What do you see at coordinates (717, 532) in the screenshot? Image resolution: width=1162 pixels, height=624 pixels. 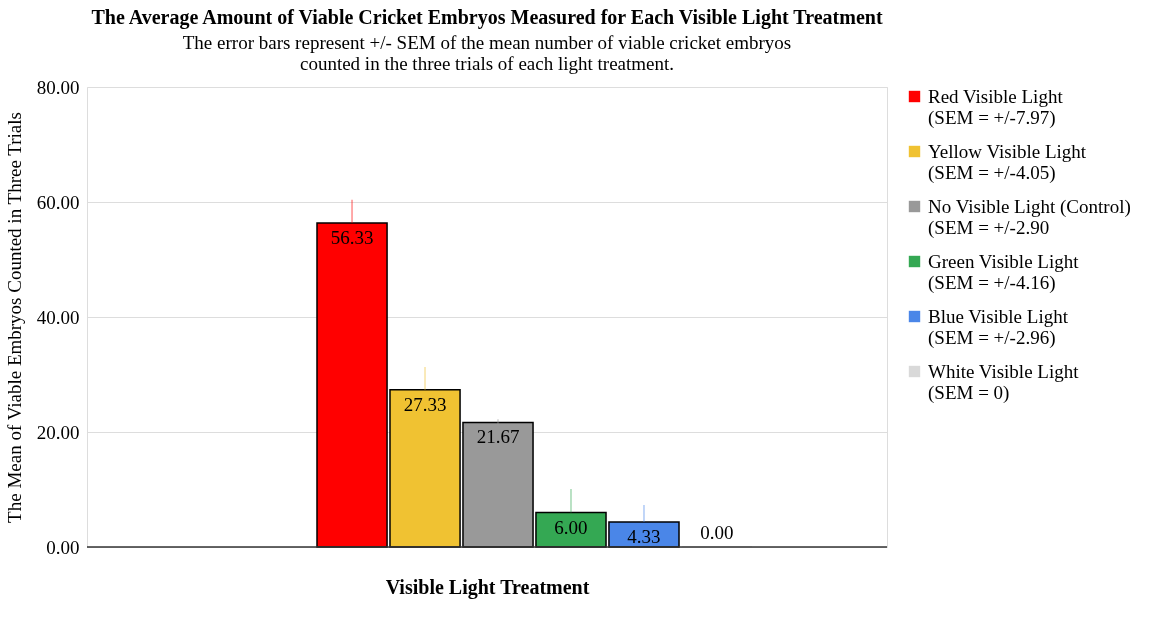 I see `data-label: 0.00` at bounding box center [717, 532].